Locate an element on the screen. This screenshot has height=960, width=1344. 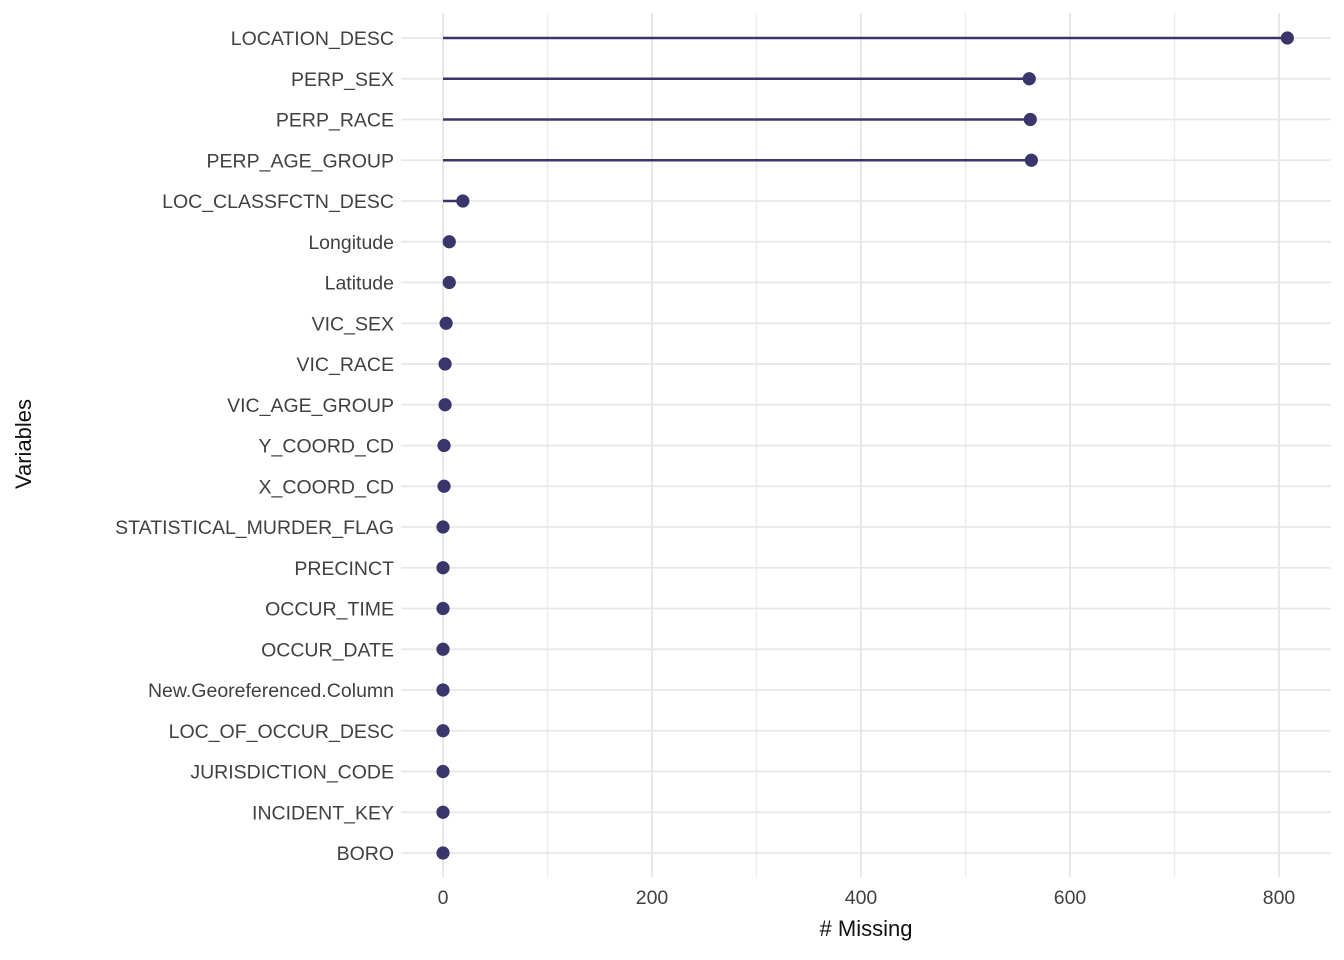
x-tick-label: 200 is located at coordinates (652, 898).